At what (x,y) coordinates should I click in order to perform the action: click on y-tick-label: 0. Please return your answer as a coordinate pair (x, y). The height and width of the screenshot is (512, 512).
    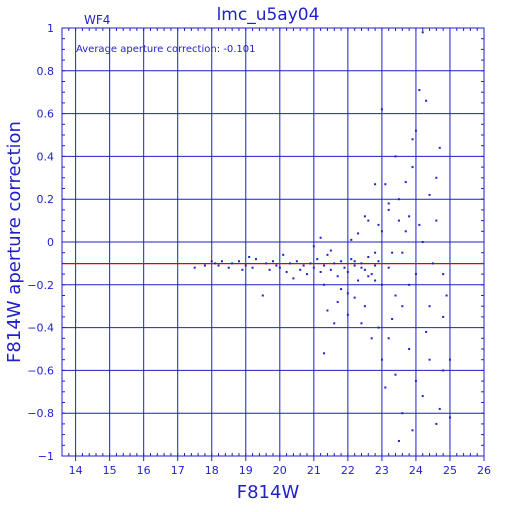
    Looking at the image, I should click on (50, 242).